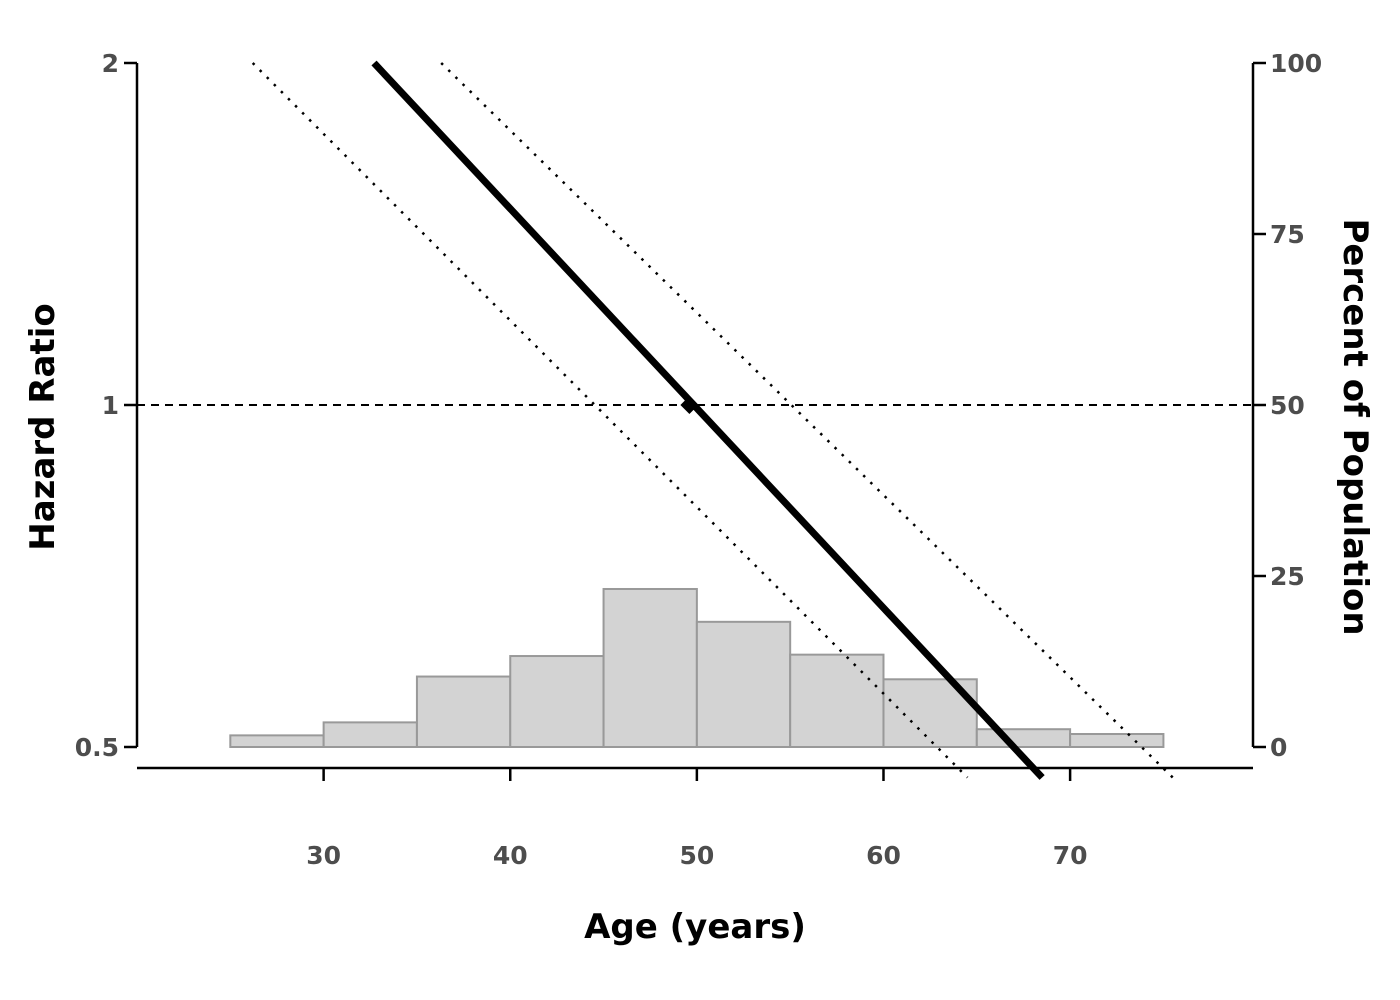  Describe the element at coordinates (97, 747) in the screenshot. I see `left-tick-label: 0.5` at that location.